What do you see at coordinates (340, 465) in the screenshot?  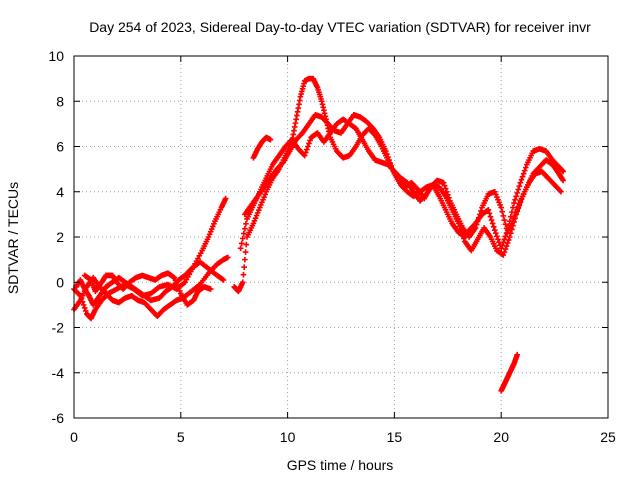 I see `x-axis-label: GPS time / hours` at bounding box center [340, 465].